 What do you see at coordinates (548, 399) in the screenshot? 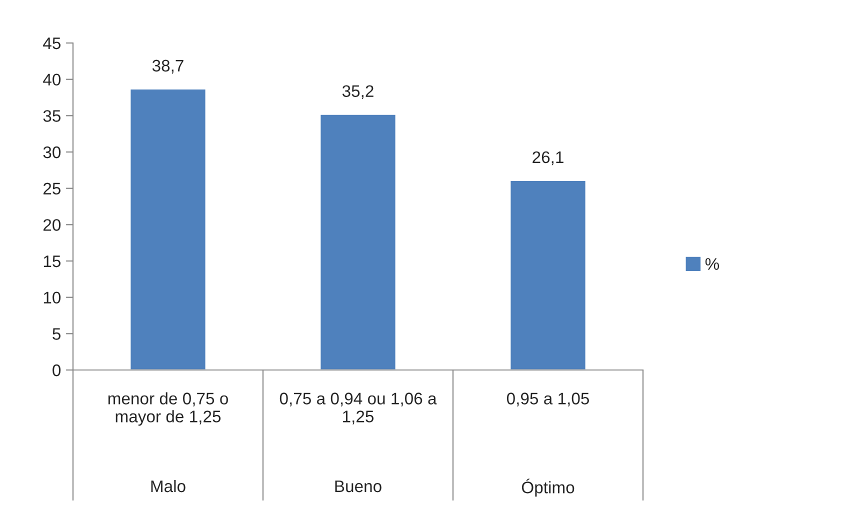
I see `x-tick-label: 0,95 a 1,05` at bounding box center [548, 399].